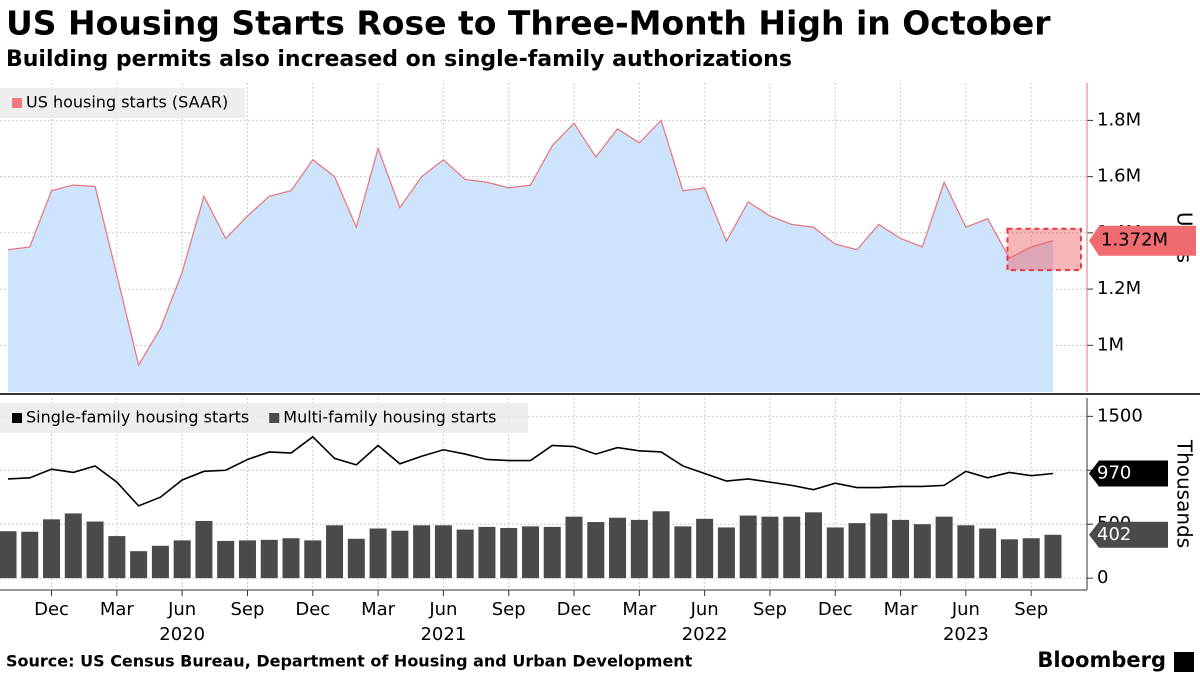 Image resolution: width=1200 pixels, height=679 pixels. Describe the element at coordinates (443, 634) in the screenshot. I see `x-year-label: 2021` at that location.